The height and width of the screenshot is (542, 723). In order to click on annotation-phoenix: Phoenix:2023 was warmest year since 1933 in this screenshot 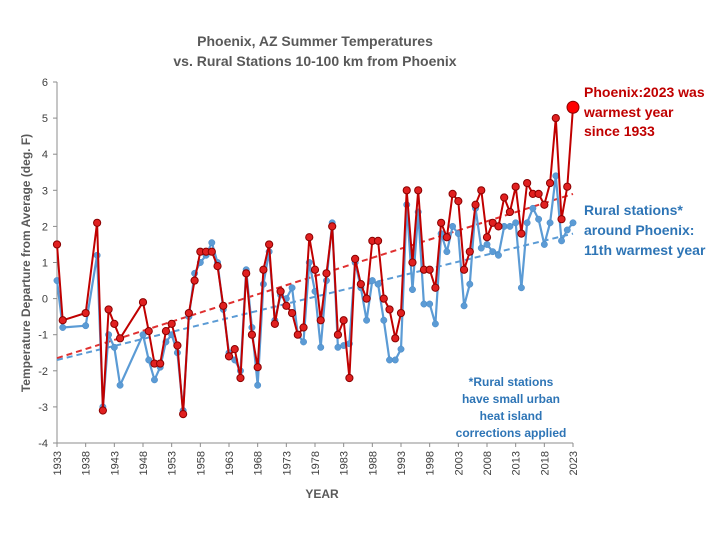, I will do `click(644, 111)`.